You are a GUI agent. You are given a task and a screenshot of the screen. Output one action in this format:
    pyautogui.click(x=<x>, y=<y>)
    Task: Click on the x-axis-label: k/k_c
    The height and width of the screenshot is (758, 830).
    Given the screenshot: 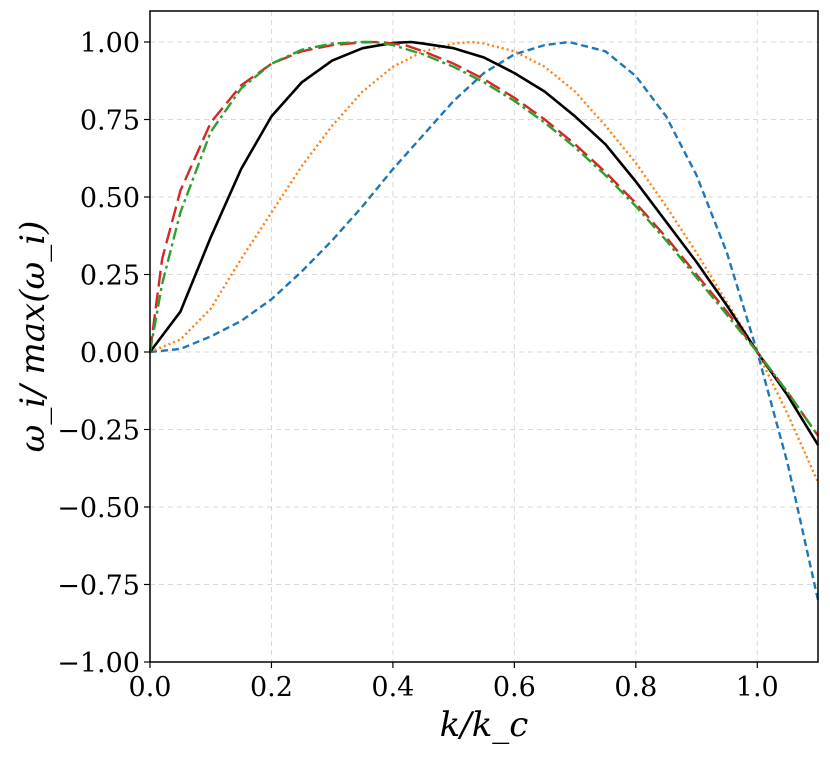 What is the action you would take?
    pyautogui.click(x=484, y=725)
    